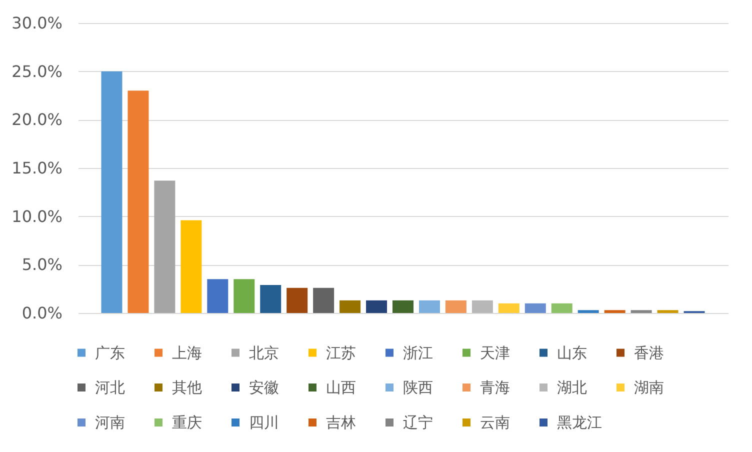  I want to click on legend-label: 陕西, so click(418, 387).